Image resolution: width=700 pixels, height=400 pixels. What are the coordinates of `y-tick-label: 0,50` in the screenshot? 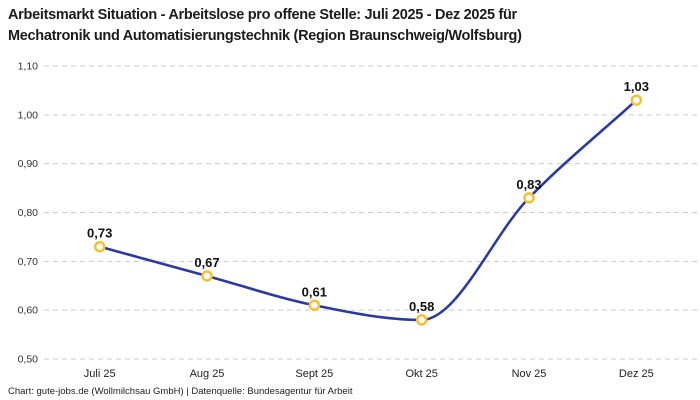 It's located at (28, 360).